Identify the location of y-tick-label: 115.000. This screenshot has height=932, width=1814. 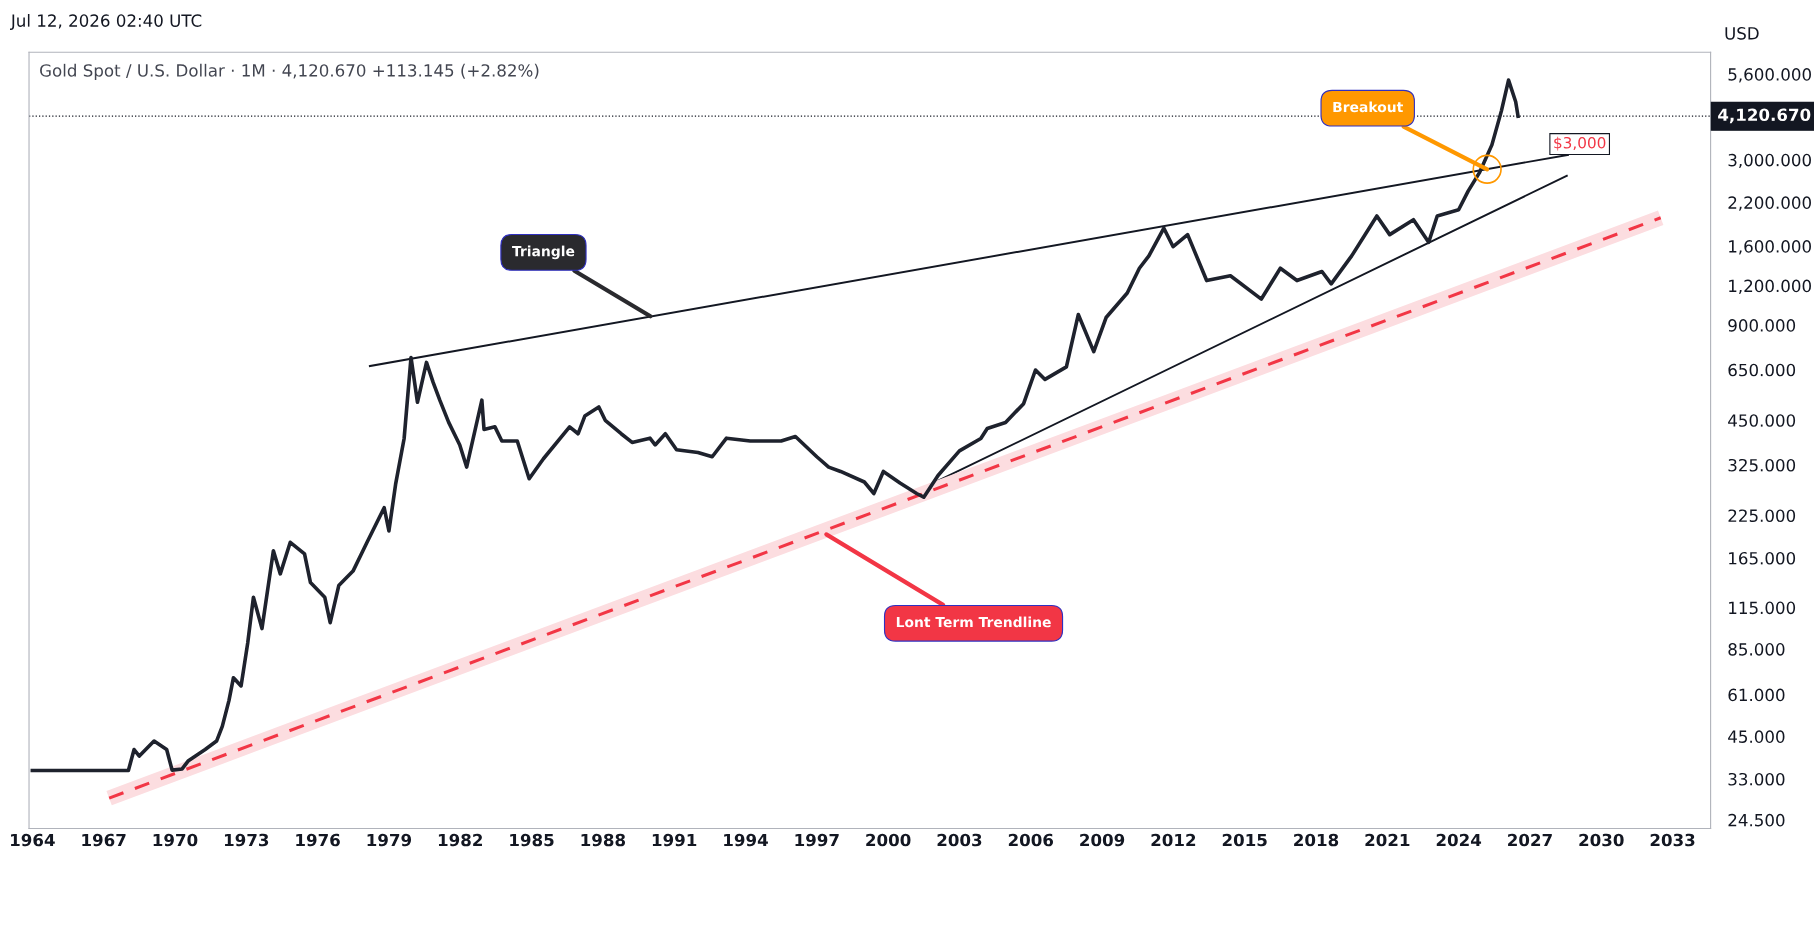
(1762, 608).